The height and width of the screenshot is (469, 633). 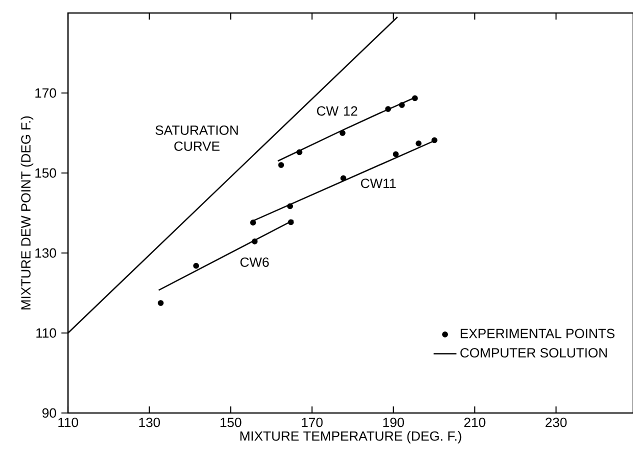 I want to click on y-tick-label: 90, so click(x=49, y=413).